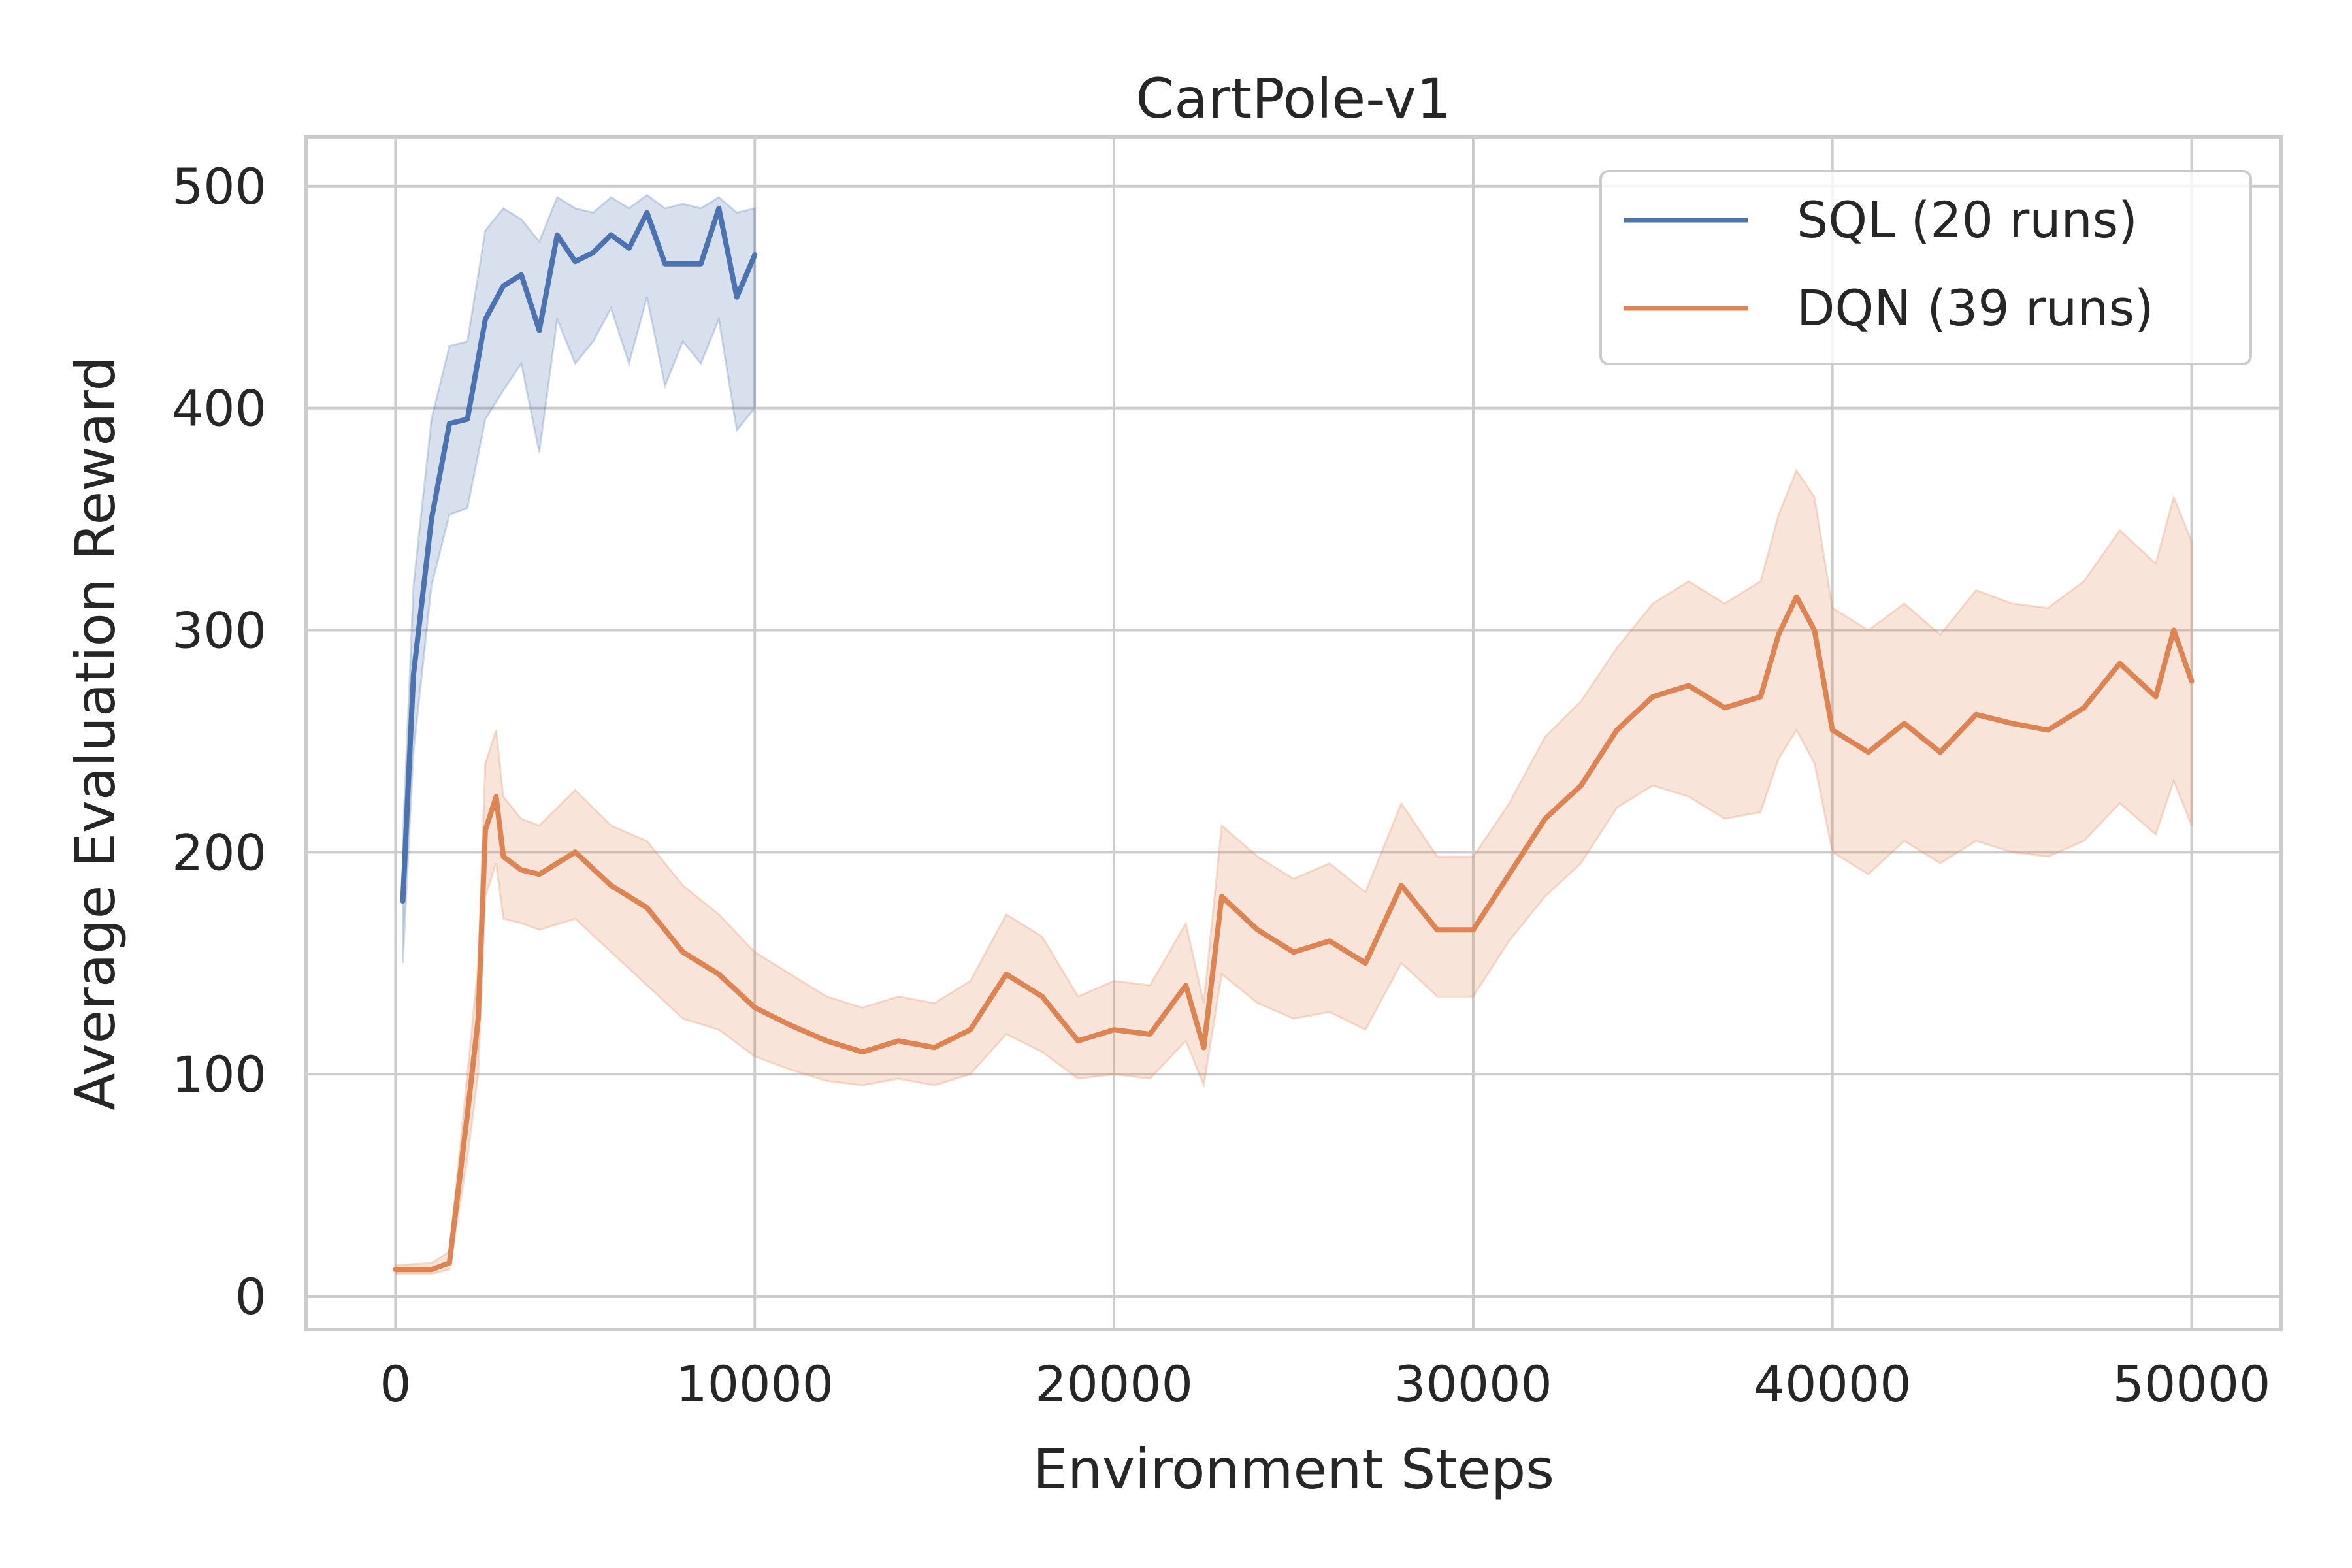  Describe the element at coordinates (219, 852) in the screenshot. I see `y-tick-label: 200` at that location.